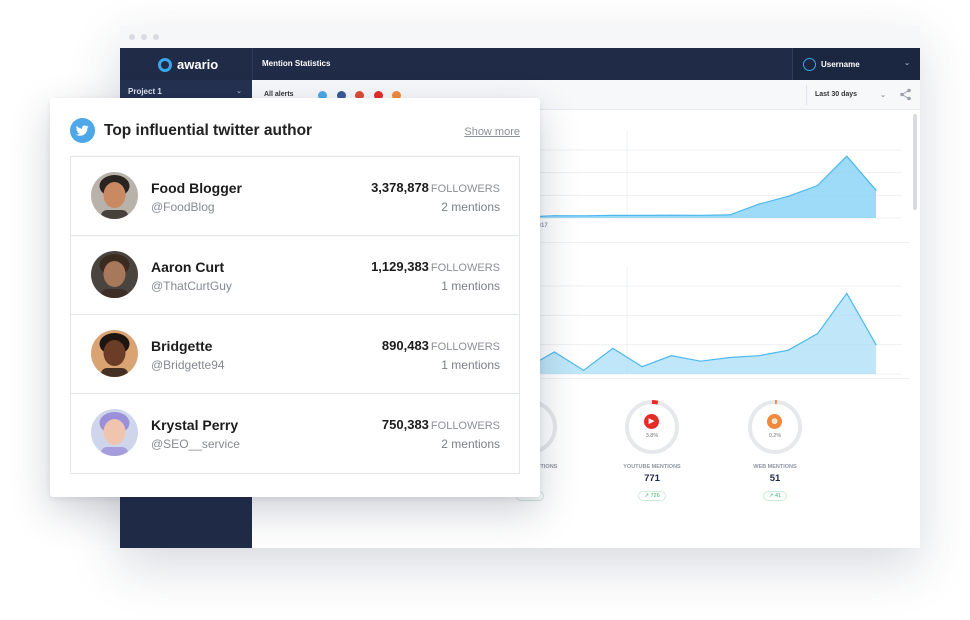 The image size is (970, 620). Describe the element at coordinates (186, 91) in the screenshot. I see `project-selector: Project 1 ⌄` at that location.